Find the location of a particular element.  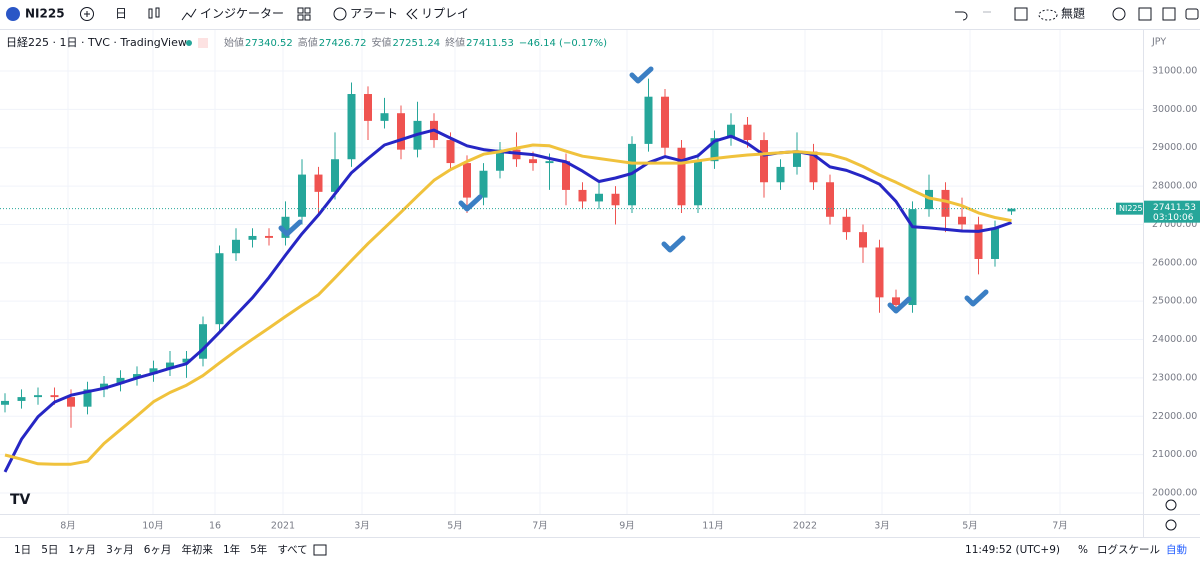

layout-icon is located at coordinates (1021, 14).